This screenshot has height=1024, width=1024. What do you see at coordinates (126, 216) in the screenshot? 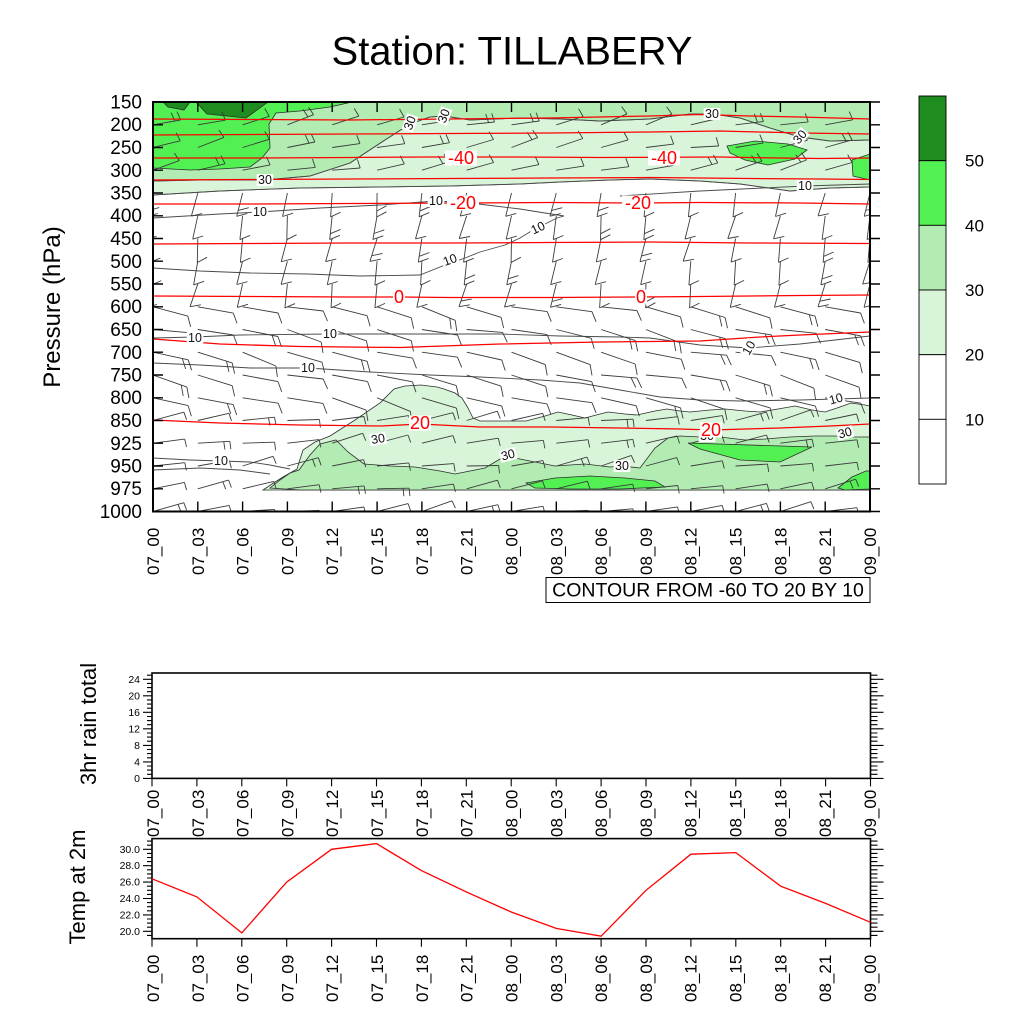
I see `svg-text: 400` at bounding box center [126, 216].